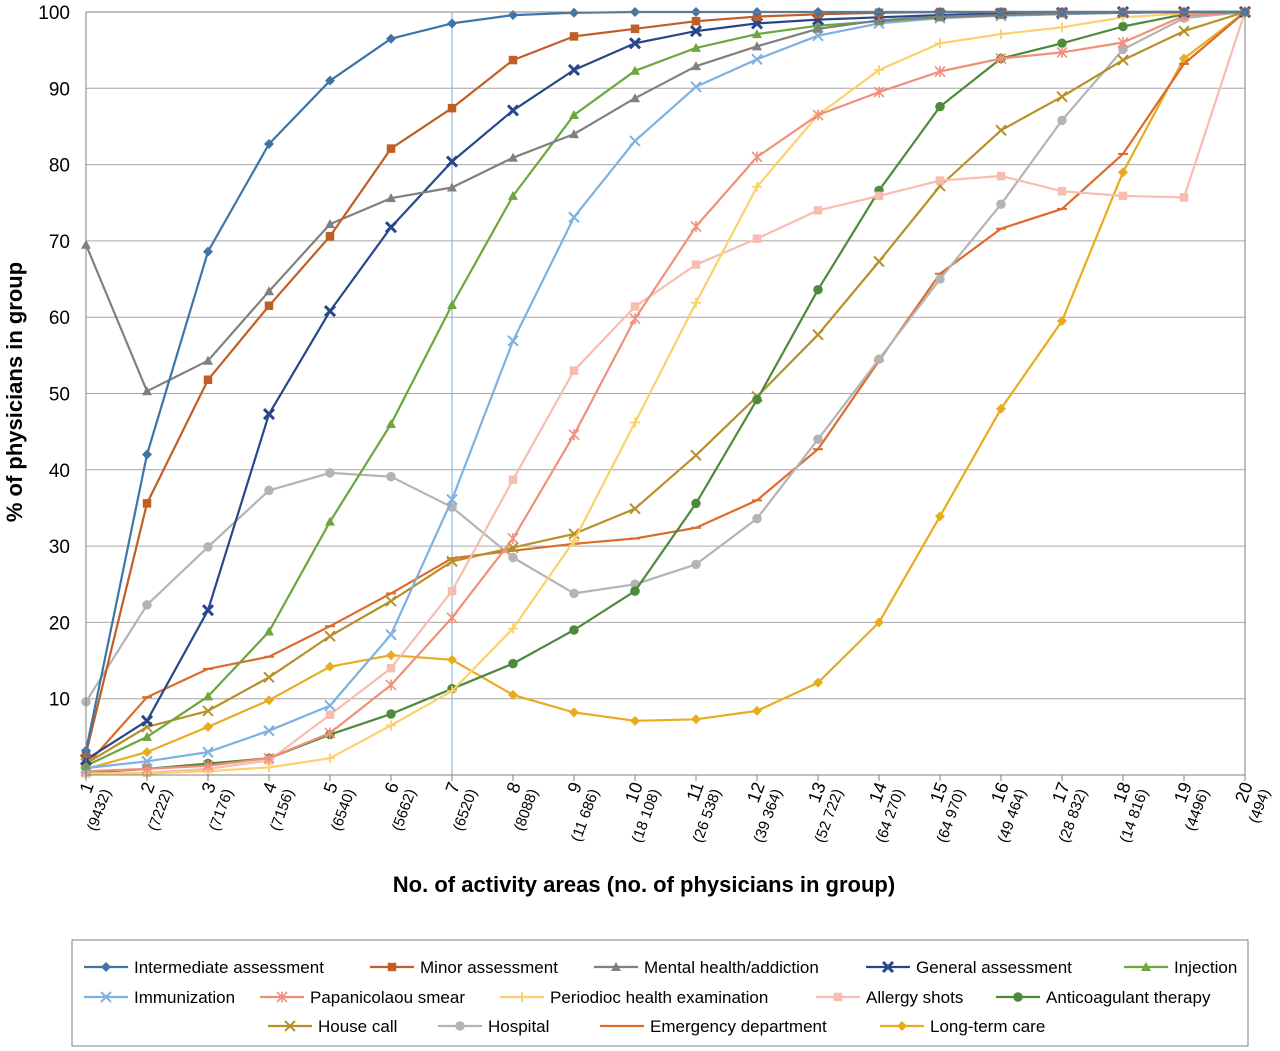  I want to click on legend-label: Periodioc health examination, so click(659, 997).